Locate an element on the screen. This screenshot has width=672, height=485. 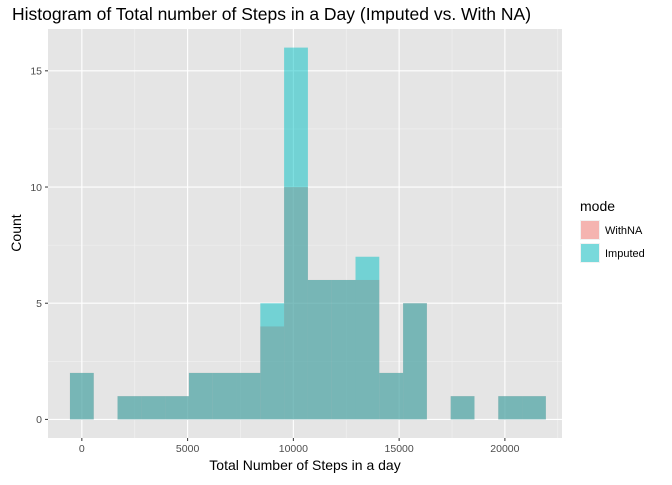
x-axis: 0 5000 10000 15000 20000 is located at coordinates (299, 446).